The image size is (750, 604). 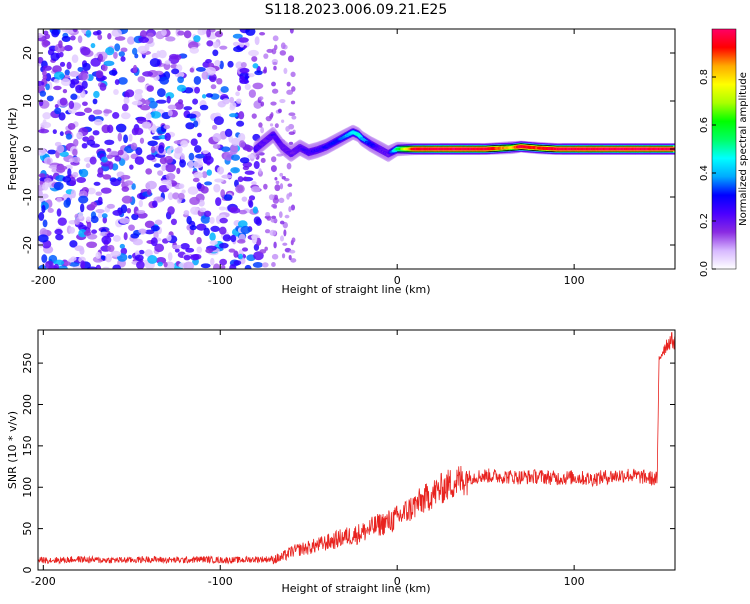 I want to click on colorbar-tick-label: 0.6, so click(x=704, y=125).